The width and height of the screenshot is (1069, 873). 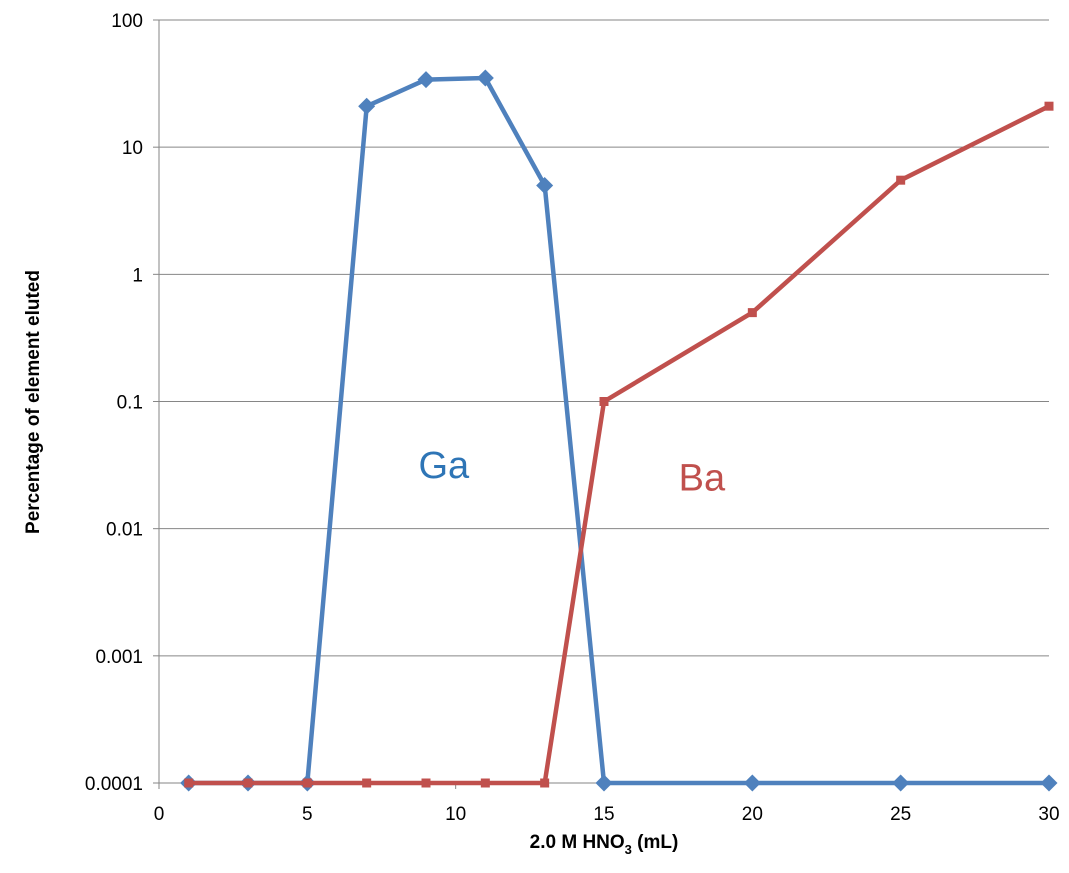 I want to click on y-axis-title: Percentage of element eluted, so click(x=33, y=402).